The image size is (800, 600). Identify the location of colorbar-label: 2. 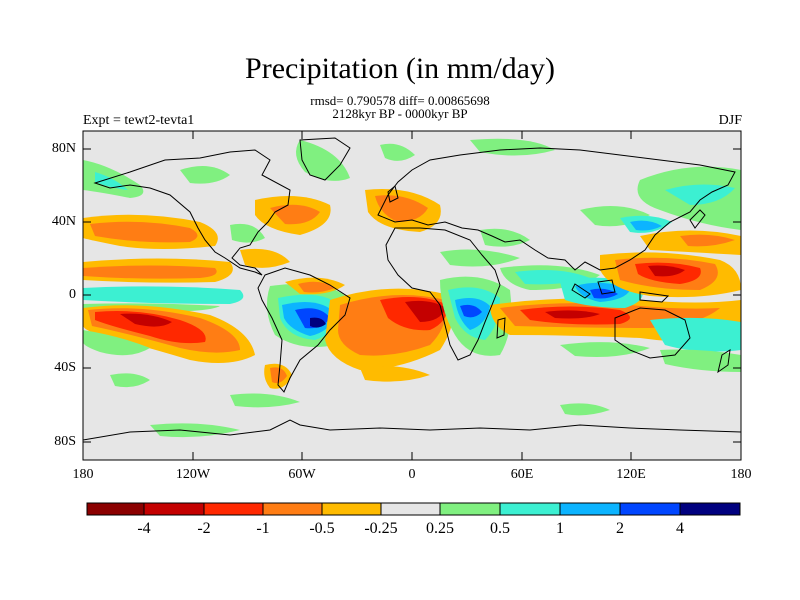
(620, 528).